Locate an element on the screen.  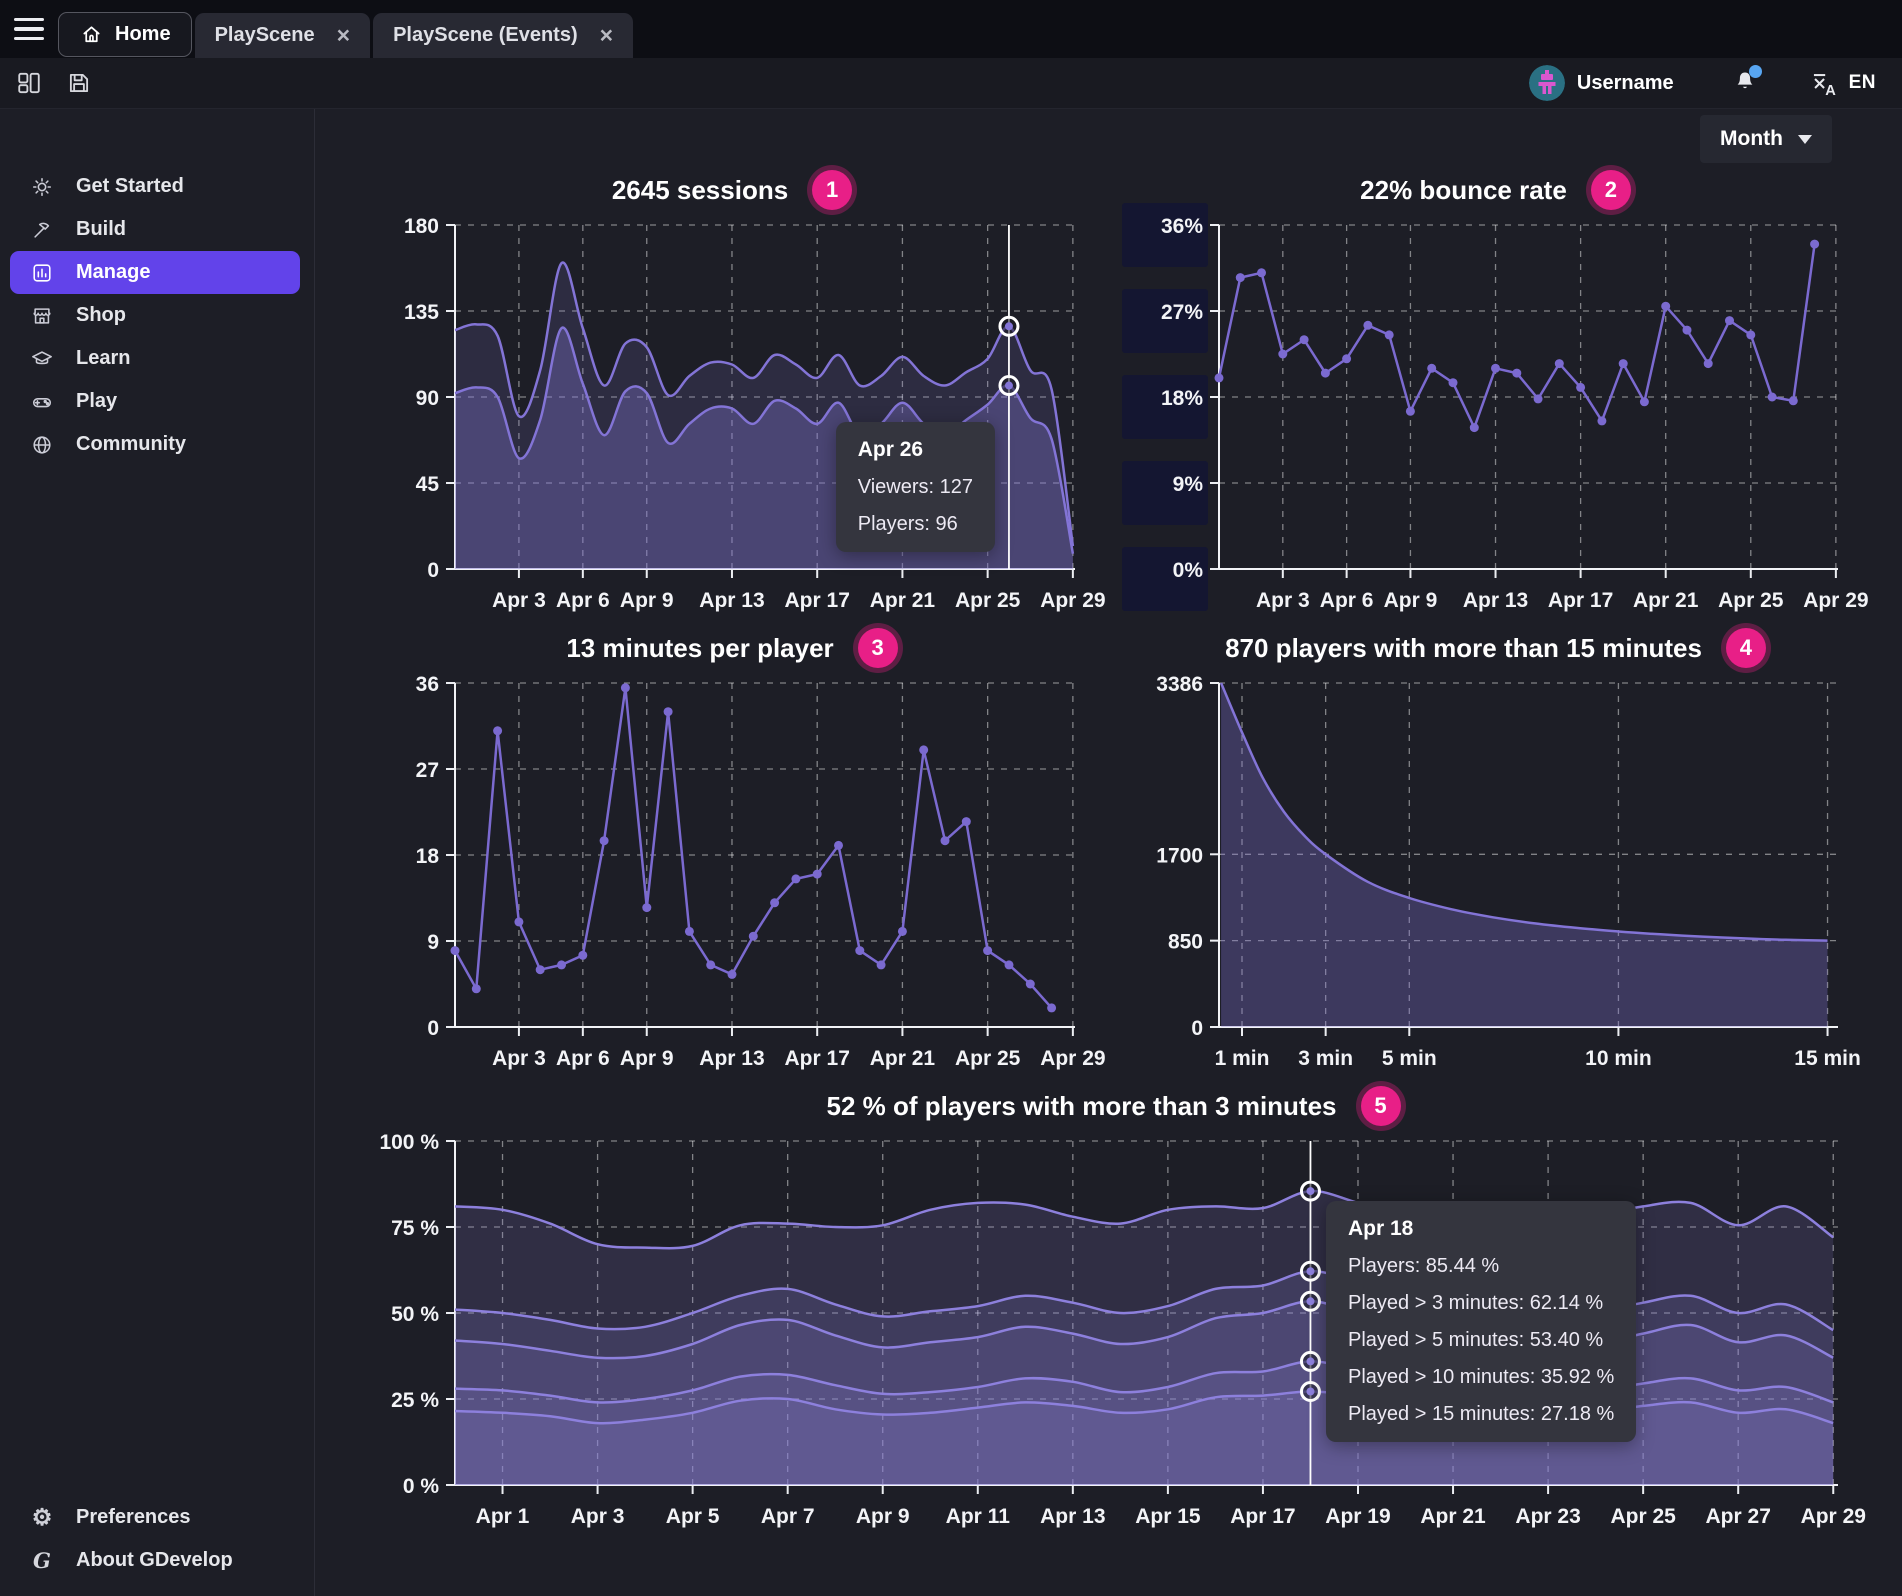
sidebar-item-community: Community is located at coordinates (155, 444).